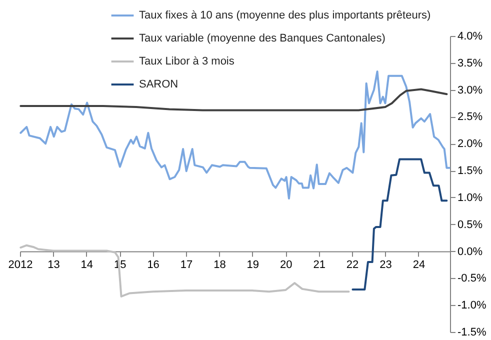 This screenshot has width=491, height=340. I want to click on y-tick-label: -1.5%, so click(472, 332).